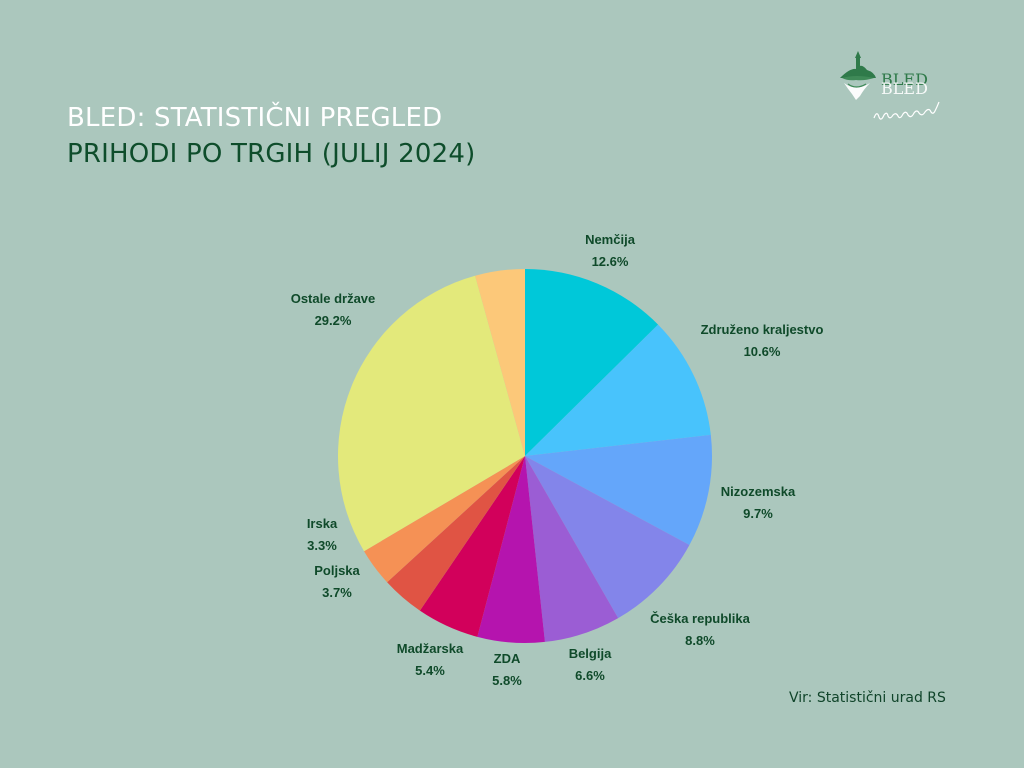  Describe the element at coordinates (758, 491) in the screenshot. I see `slice-label-3: Nizozemska` at that location.